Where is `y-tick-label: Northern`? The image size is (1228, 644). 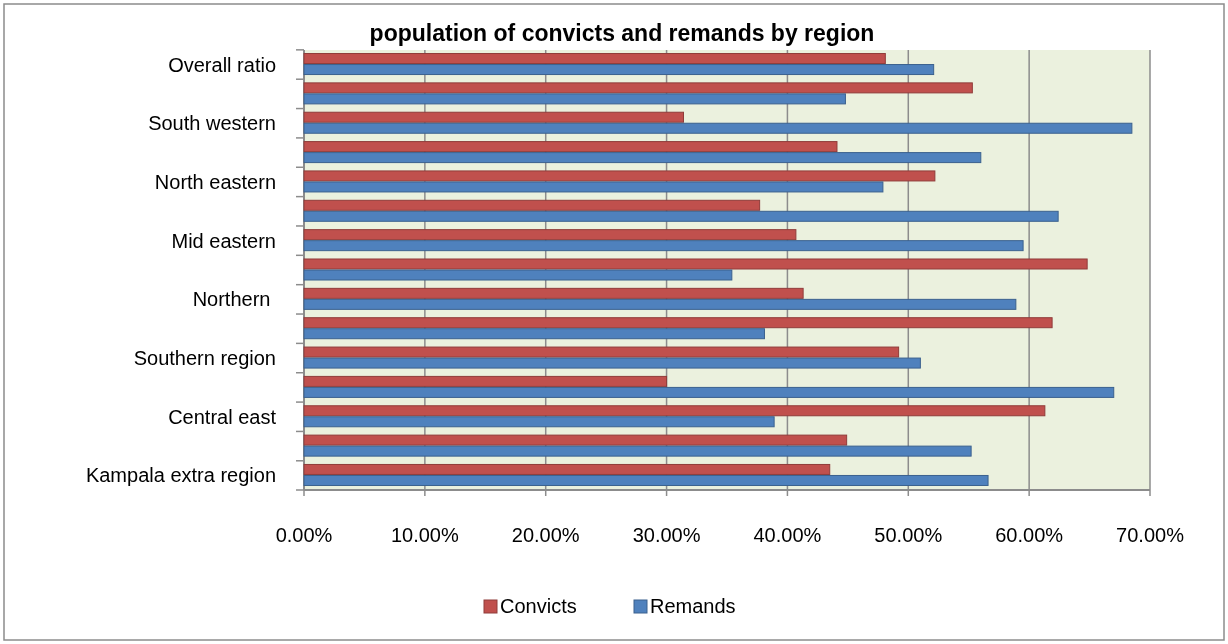
y-tick-label: Northern is located at coordinates (234, 299).